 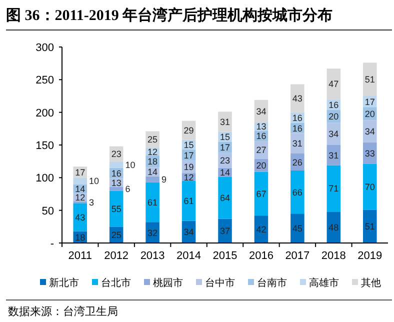 I want to click on chart-title: 图 36：2011-2019 年台湾产后护理机构按城市分布, so click(x=169, y=15).